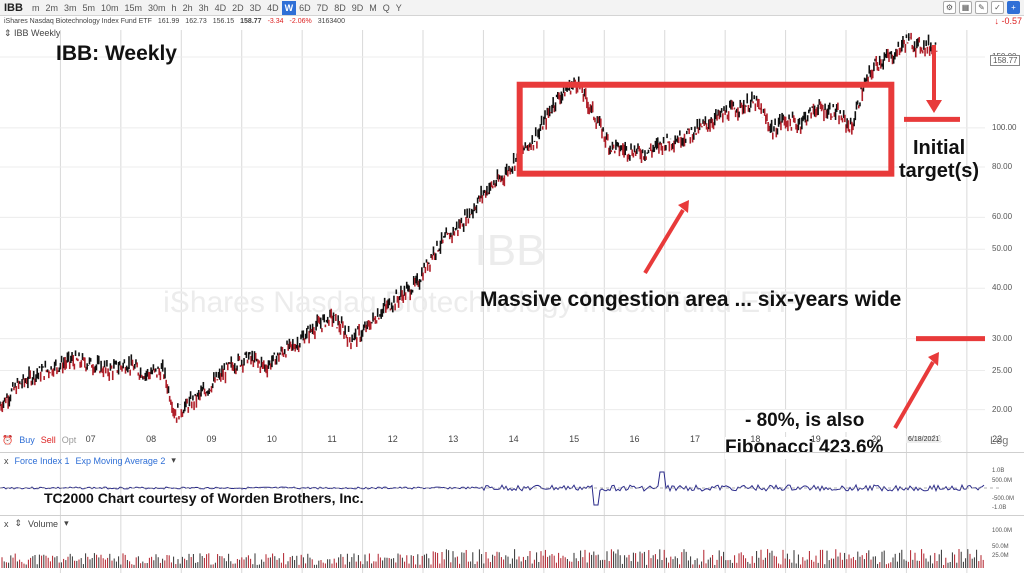  What do you see at coordinates (965, 7) in the screenshot?
I see `layout-icon: ▦` at bounding box center [965, 7].